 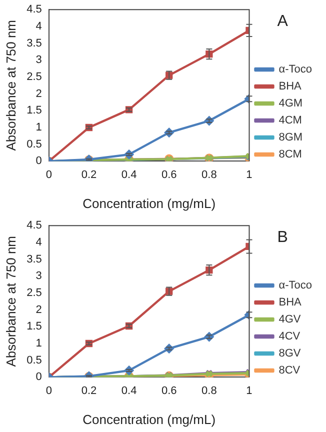 What do you see at coordinates (290, 320) in the screenshot?
I see `legend-label: 4GV` at bounding box center [290, 320].